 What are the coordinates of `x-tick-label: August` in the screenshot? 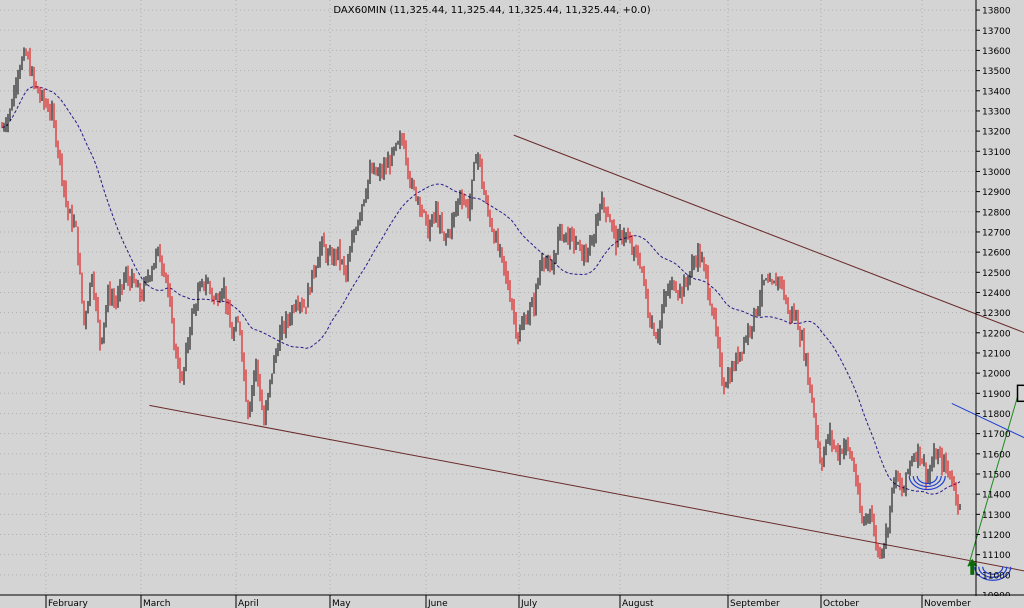 It's located at (638, 603).